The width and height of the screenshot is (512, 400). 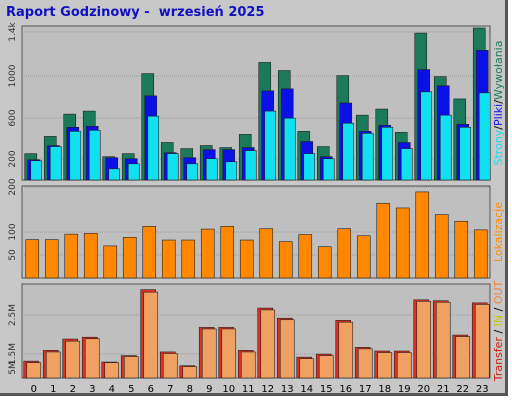 What do you see at coordinates (13, 315) in the screenshot?
I see `y-tick-label: 2.5M` at bounding box center [13, 315].